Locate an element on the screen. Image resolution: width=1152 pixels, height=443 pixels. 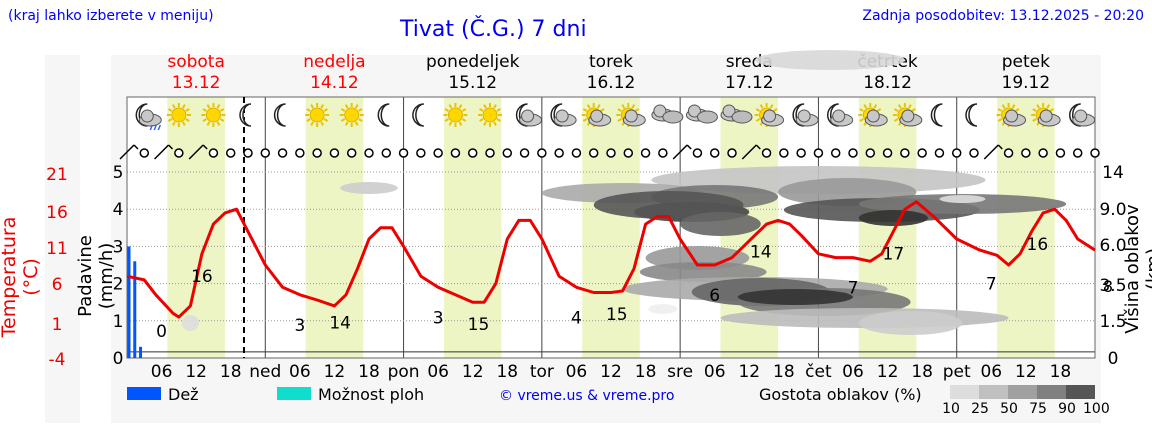
temperature-end-label: 8 is located at coordinates (1108, 286).